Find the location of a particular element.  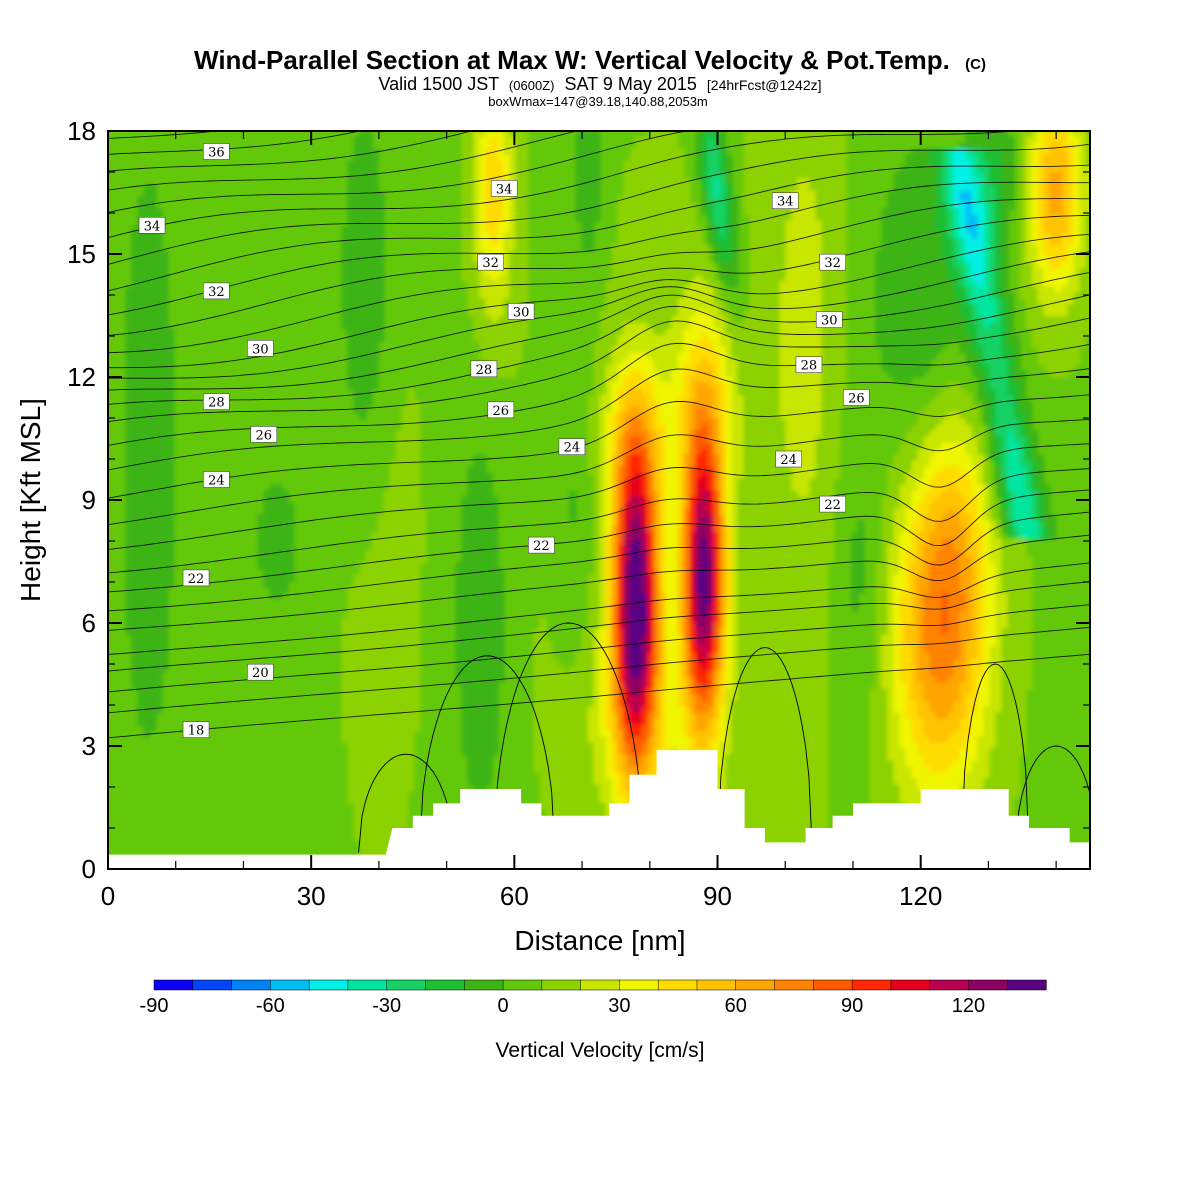

contour-label-text: 30 is located at coordinates (521, 312).